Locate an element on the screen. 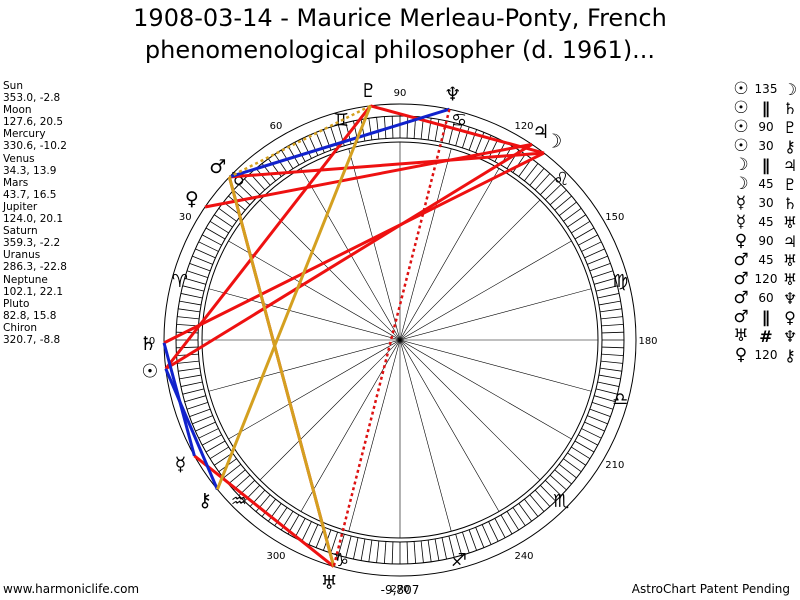 Image resolution: width=800 pixels, height=600 pixels. aspect-entry: ☉ 30 ⚷ is located at coordinates (765, 146).